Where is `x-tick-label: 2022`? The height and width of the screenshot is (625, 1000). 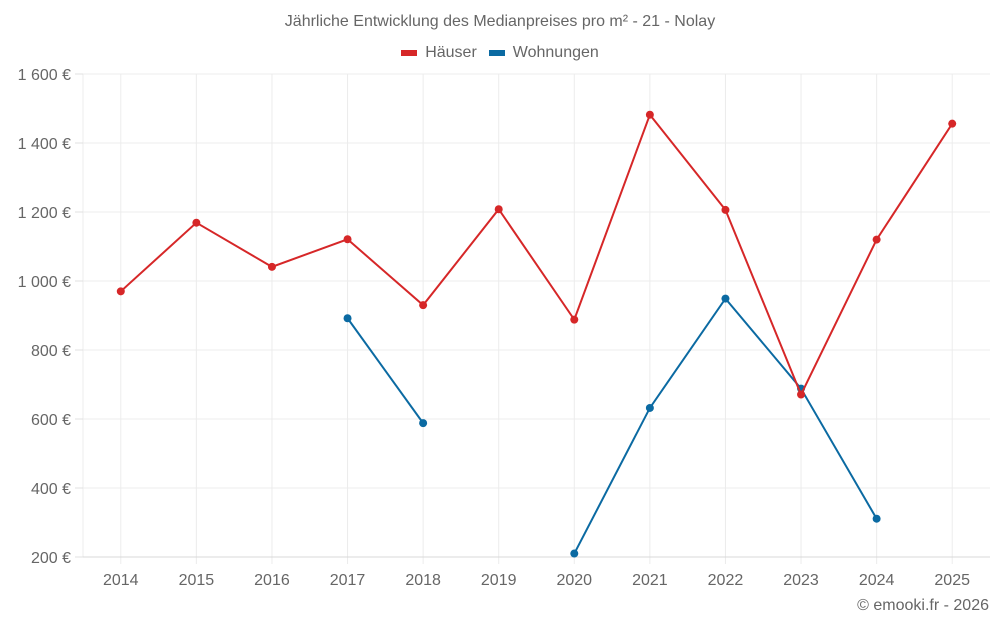 x-tick-label: 2022 is located at coordinates (726, 580).